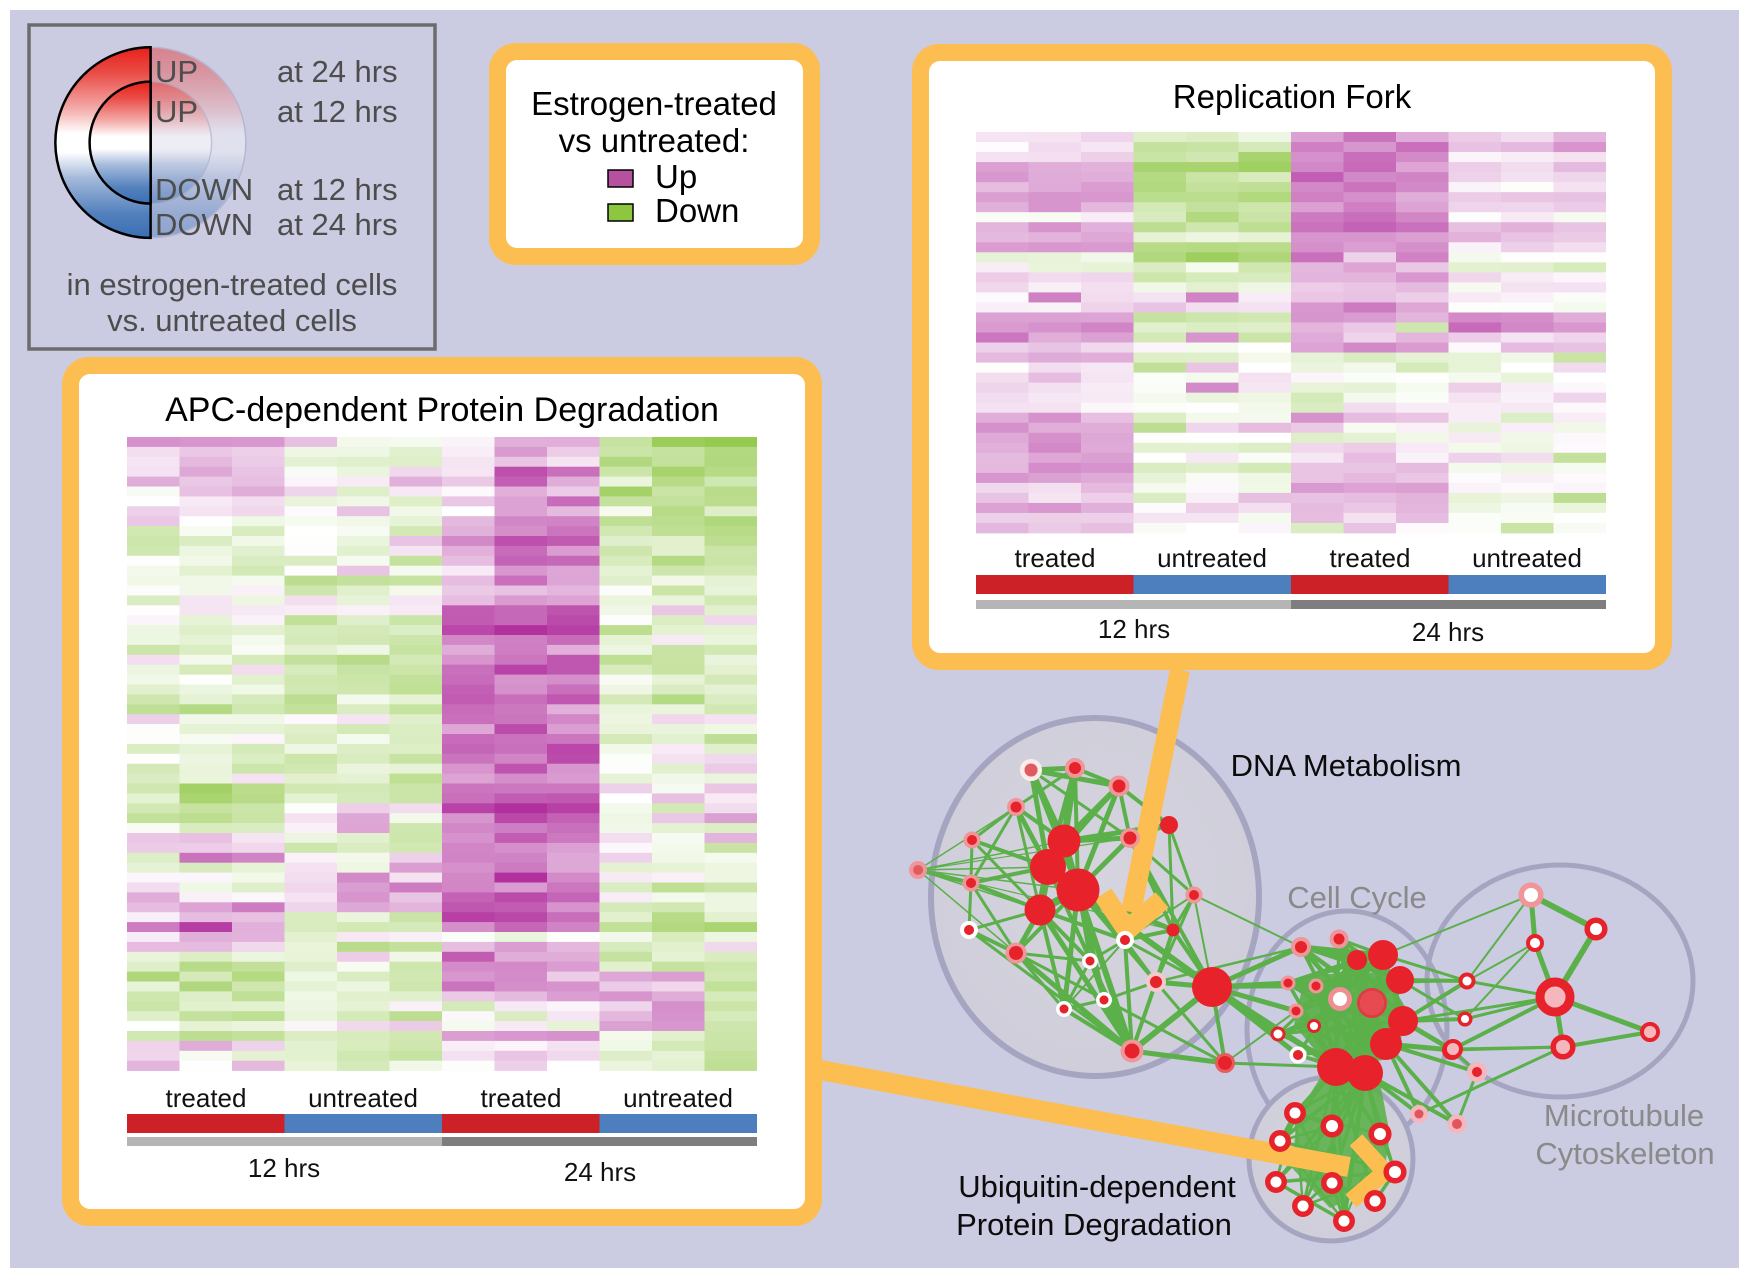 This screenshot has height=1279, width=1750. What do you see at coordinates (654, 140) in the screenshot?
I see `svg-text: vs untreated:` at bounding box center [654, 140].